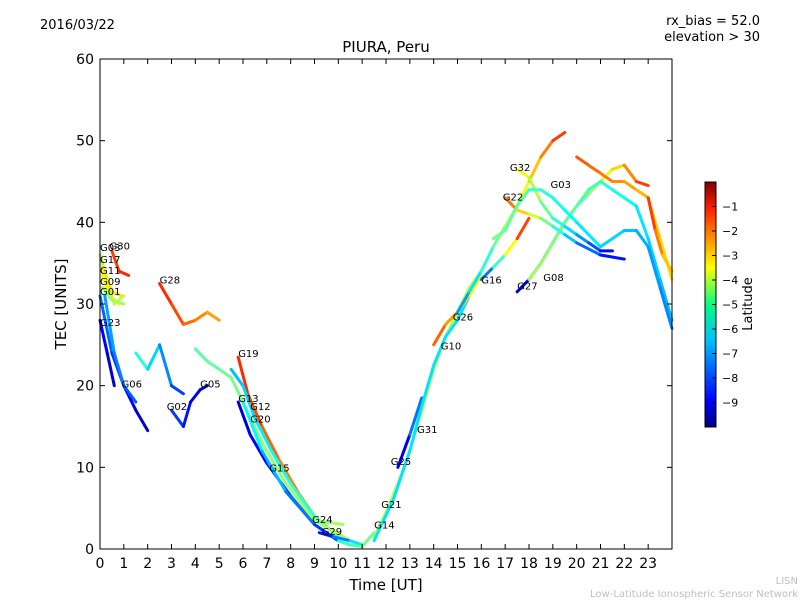  Describe the element at coordinates (332, 532) in the screenshot. I see `prn-label: G29` at that location.